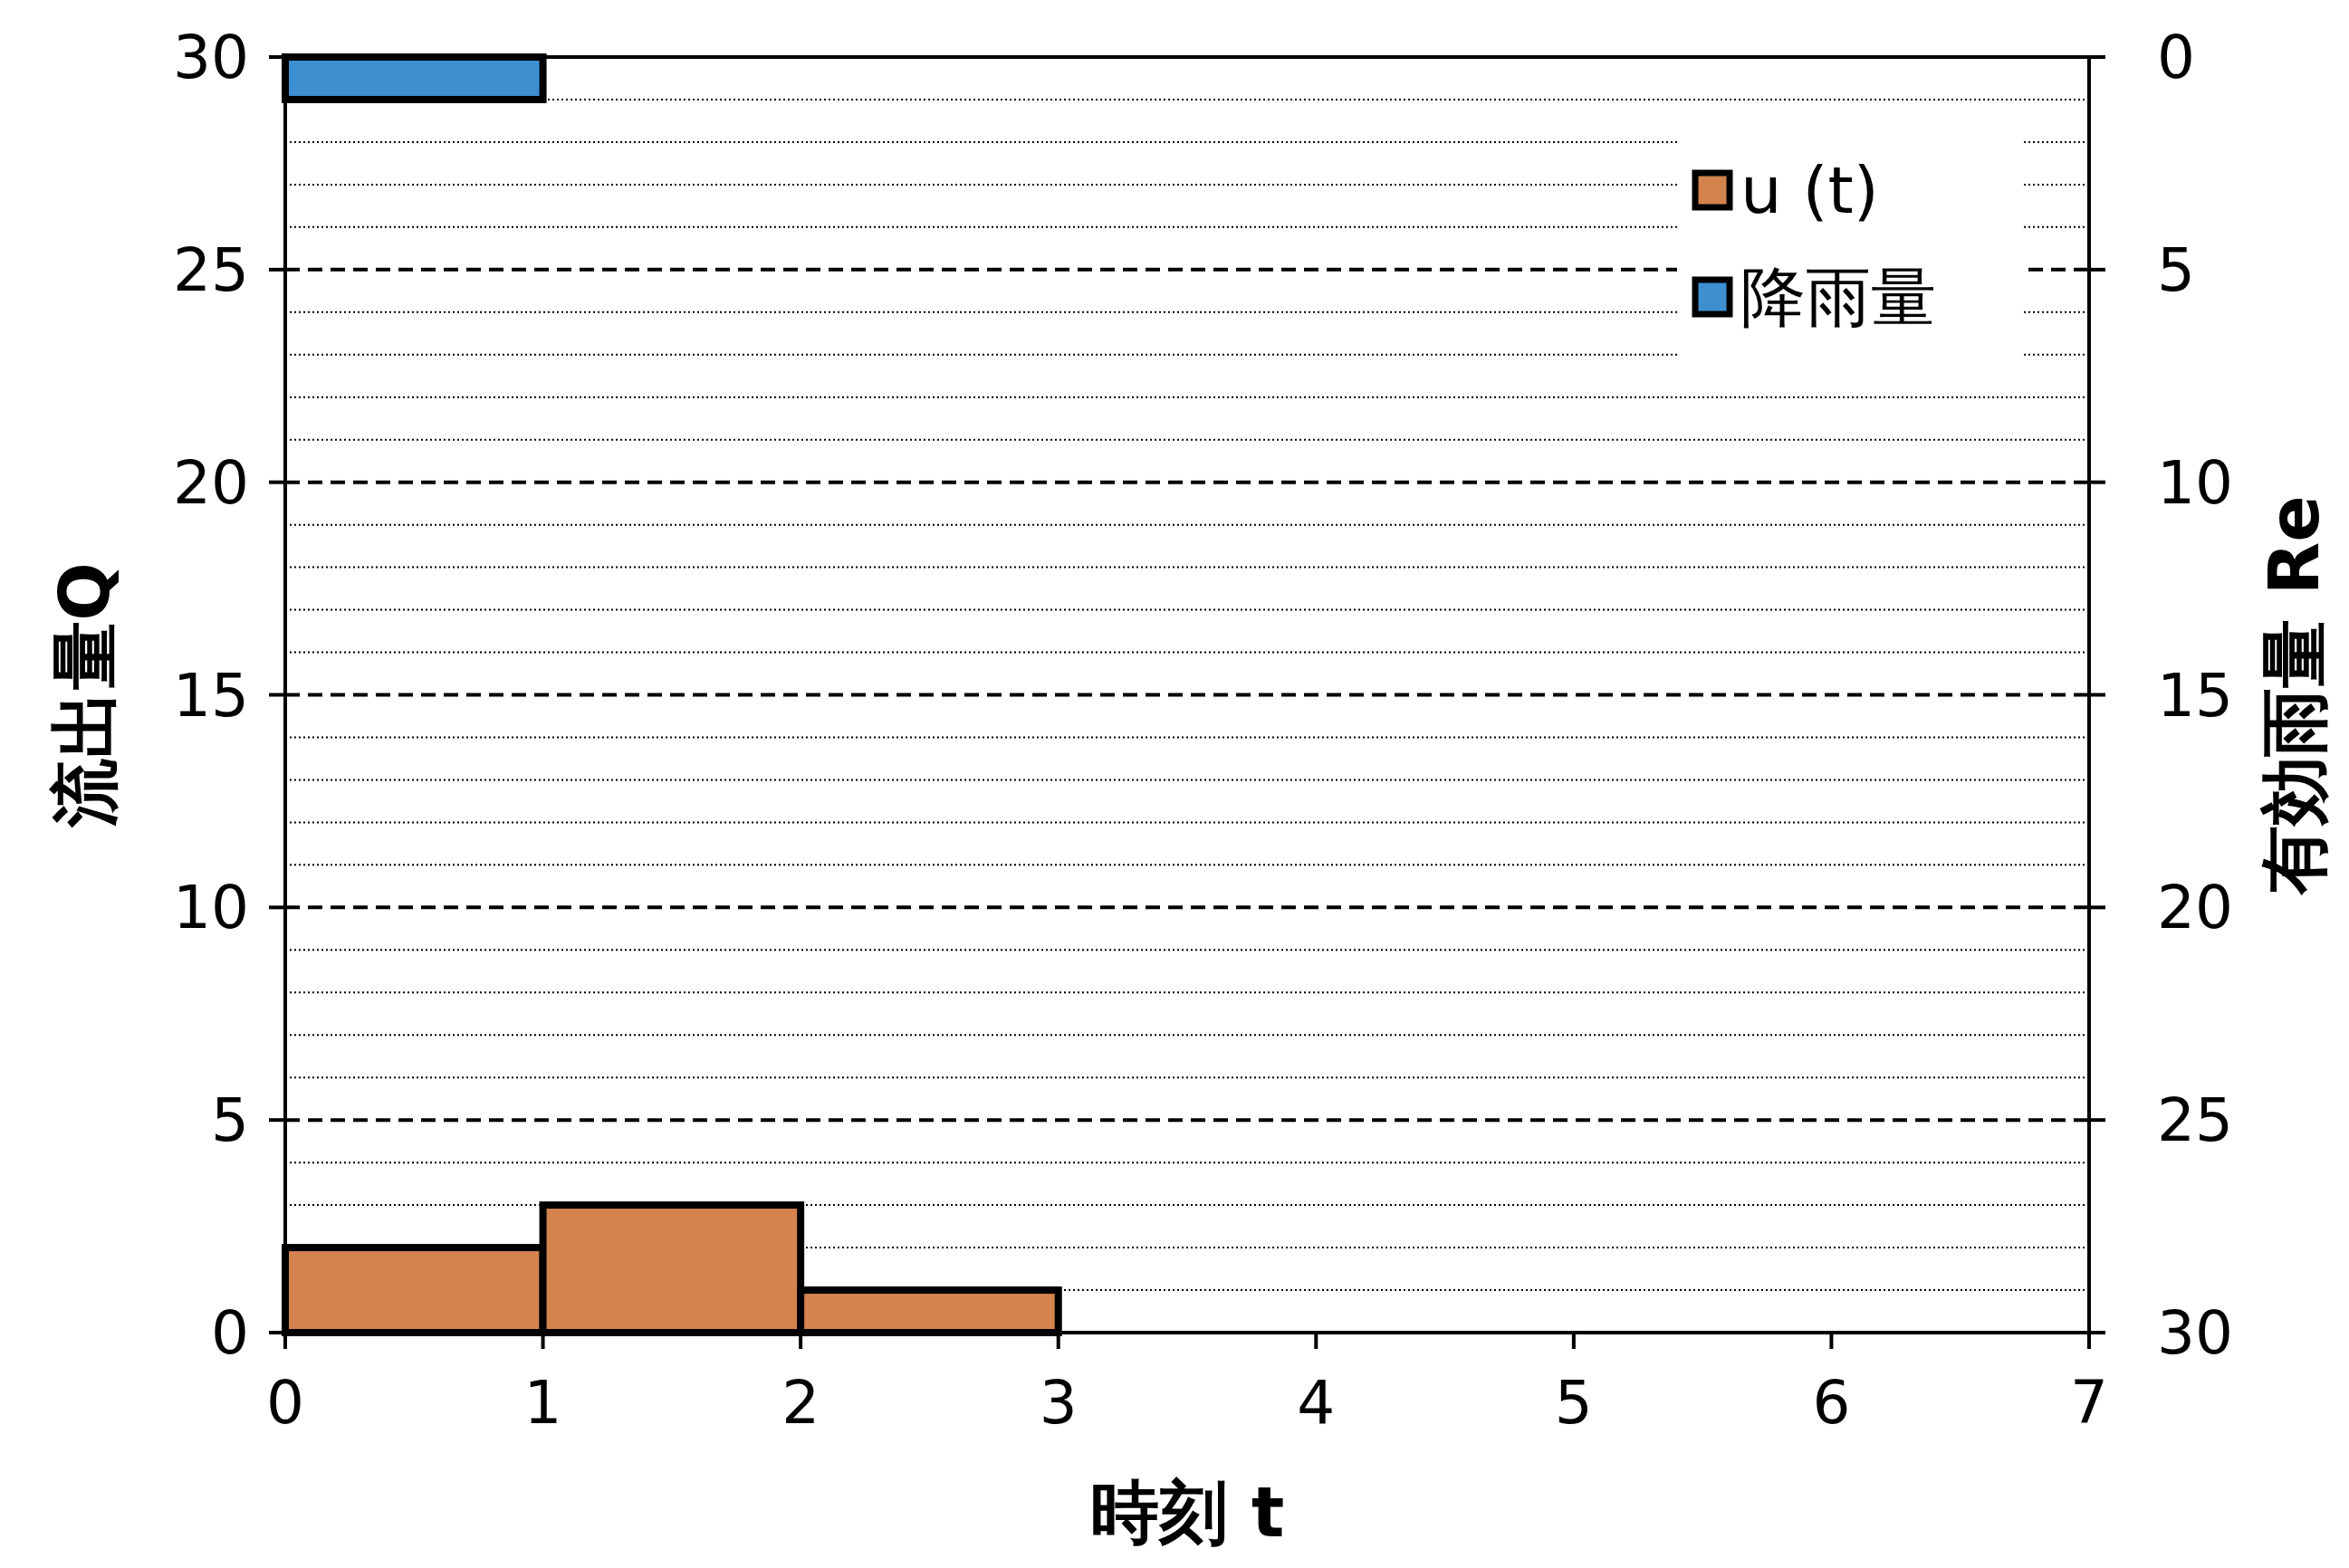 The image size is (2349, 1568). Describe the element at coordinates (1187, 1512) in the screenshot. I see `x-axis-title: 時刻 t` at that location.